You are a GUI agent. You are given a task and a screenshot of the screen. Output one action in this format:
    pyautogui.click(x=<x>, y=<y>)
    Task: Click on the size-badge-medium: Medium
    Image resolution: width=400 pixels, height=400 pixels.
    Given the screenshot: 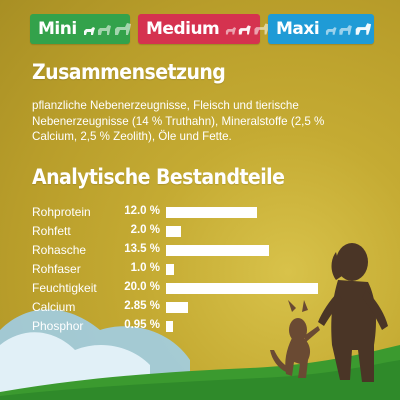 What is the action you would take?
    pyautogui.click(x=204, y=29)
    